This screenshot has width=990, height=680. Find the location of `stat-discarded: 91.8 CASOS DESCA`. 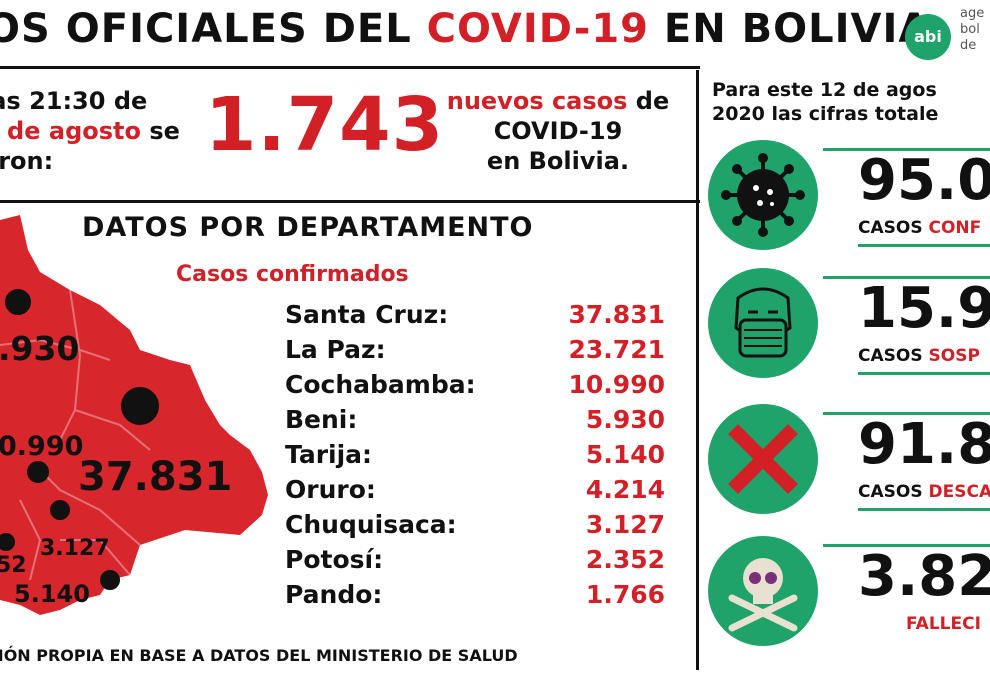

stat-discarded: 91.8 CASOS DESCA is located at coordinates (849, 462).